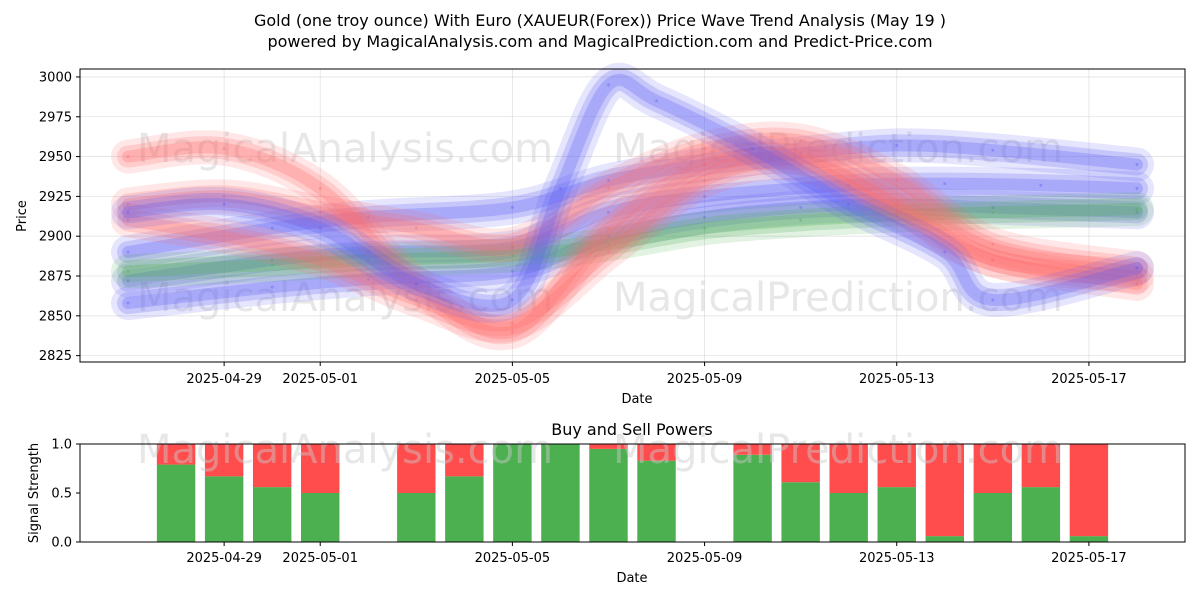 The height and width of the screenshot is (604, 1200). I want to click on price-series-band, so click(632, 240).